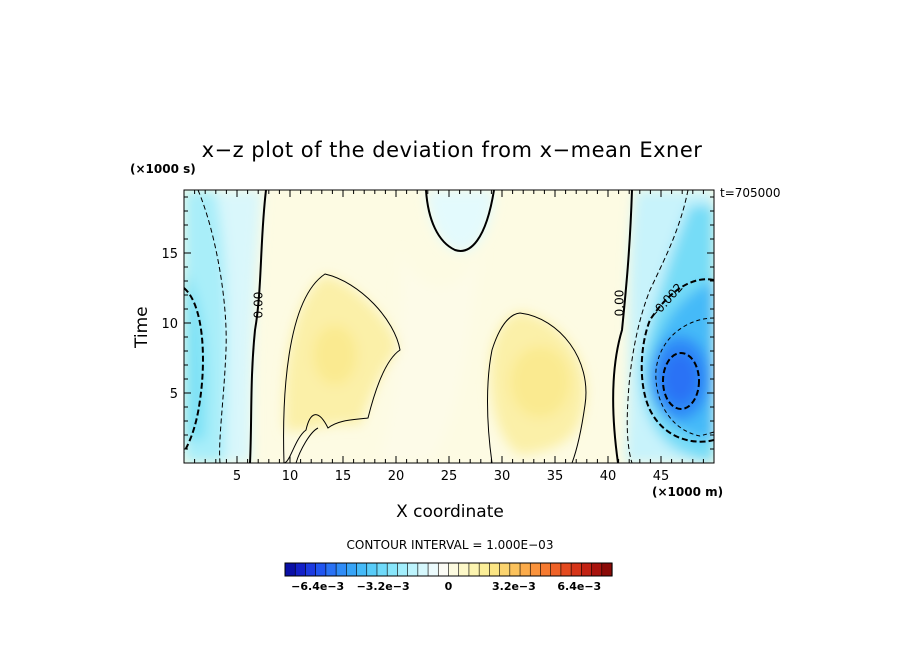 The image size is (904, 658). What do you see at coordinates (449, 476) in the screenshot?
I see `x-tick-label: 25` at bounding box center [449, 476].